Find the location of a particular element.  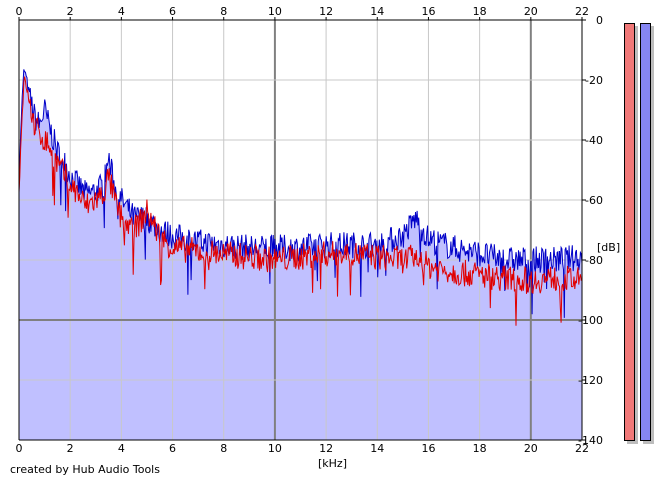

x-tick-label-top: 0 is located at coordinates (19, 11).